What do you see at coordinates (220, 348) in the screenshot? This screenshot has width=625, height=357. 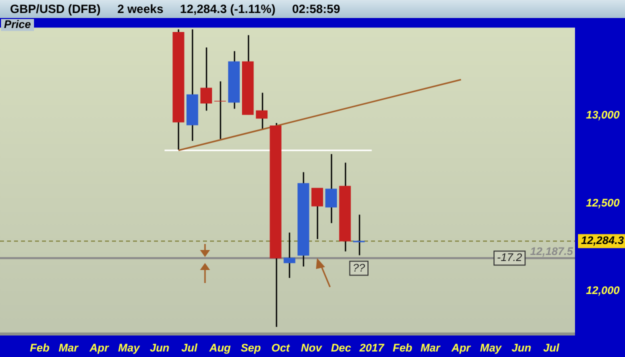 I see `x-tick-label: Aug` at bounding box center [220, 348].